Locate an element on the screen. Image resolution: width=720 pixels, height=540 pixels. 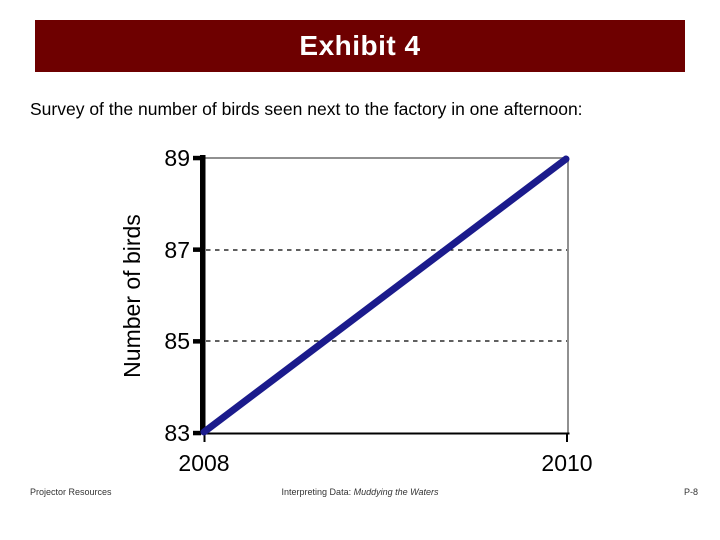
title-bar: Exhibit 4 is located at coordinates (360, 46).